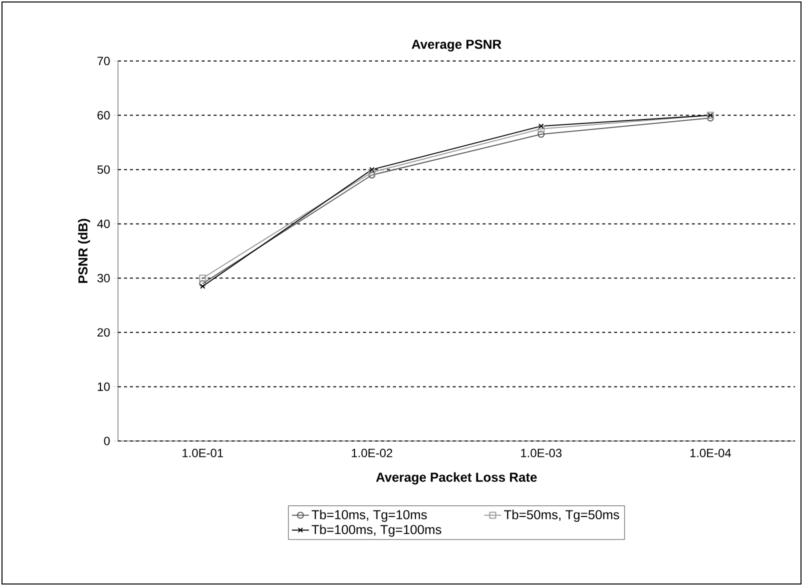 The width and height of the screenshot is (803, 586). I want to click on x-tick-label: 1.0E-03, so click(541, 453).